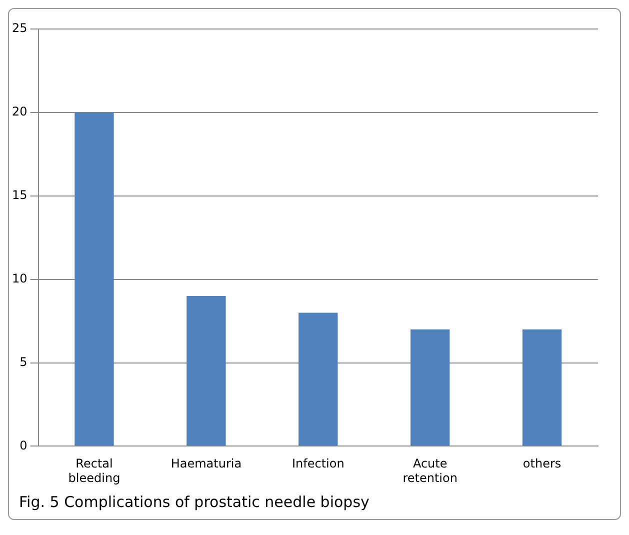 This screenshot has height=535, width=629. I want to click on y-tick-label: 15, so click(20, 195).